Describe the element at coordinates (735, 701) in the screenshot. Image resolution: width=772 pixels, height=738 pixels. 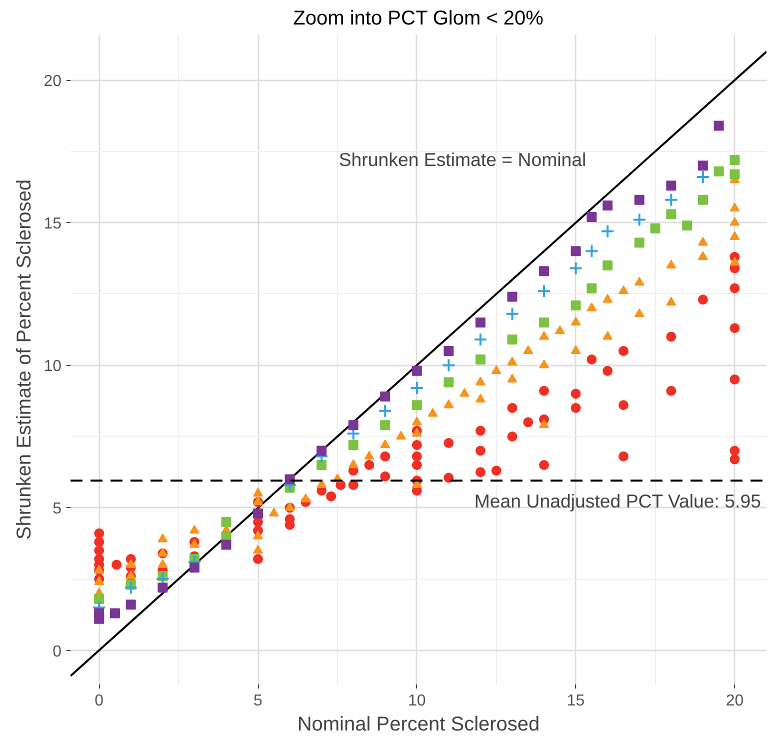
I see `x-tick-label: 20` at that location.